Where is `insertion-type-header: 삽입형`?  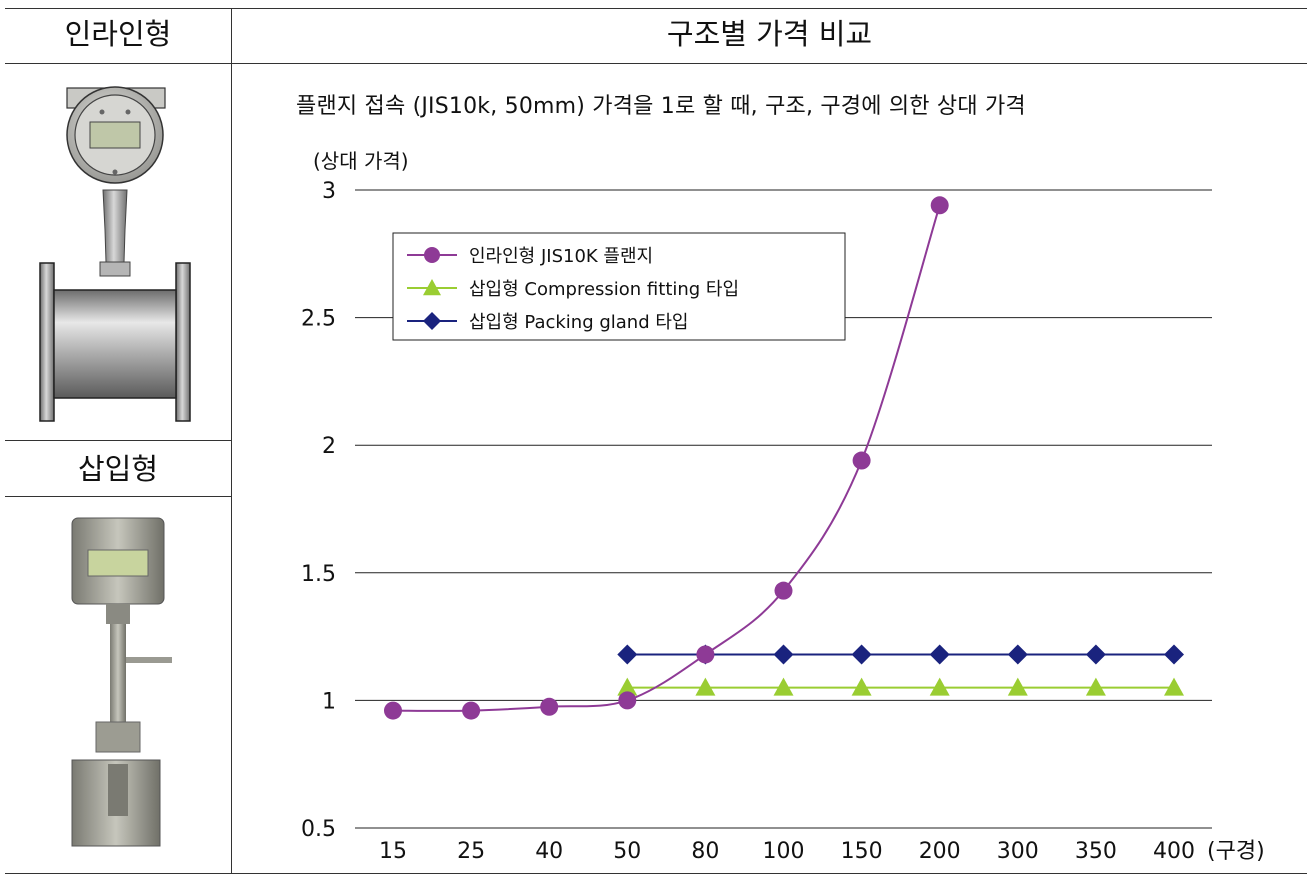
insertion-type-header: 삽입형 is located at coordinates (118, 469).